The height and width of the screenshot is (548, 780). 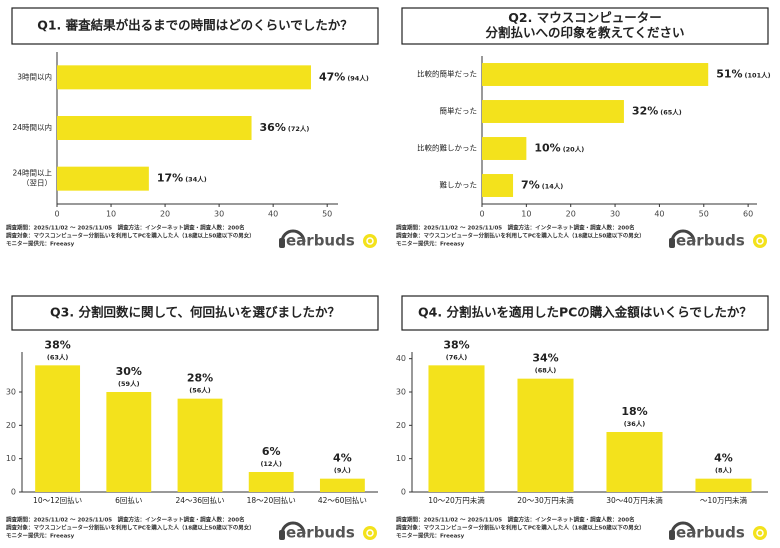 What do you see at coordinates (456, 500) in the screenshot?
I see `category-label: 10〜20万円未満` at bounding box center [456, 500].